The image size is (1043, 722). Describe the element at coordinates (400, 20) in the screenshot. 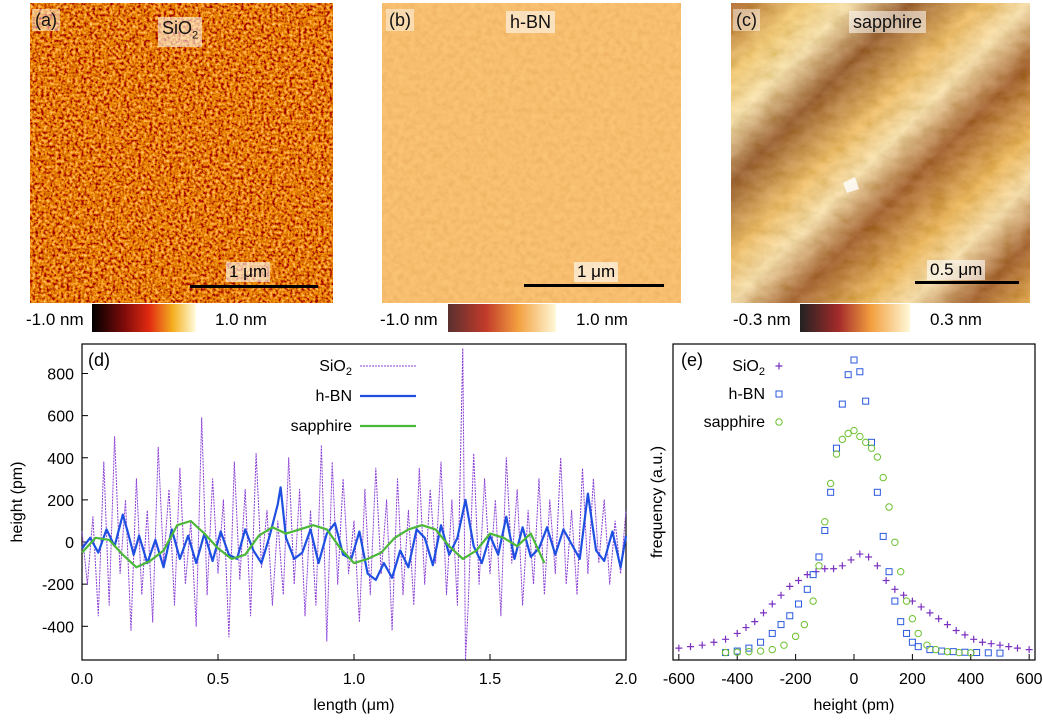

I see `panel-label-b: (b)` at that location.